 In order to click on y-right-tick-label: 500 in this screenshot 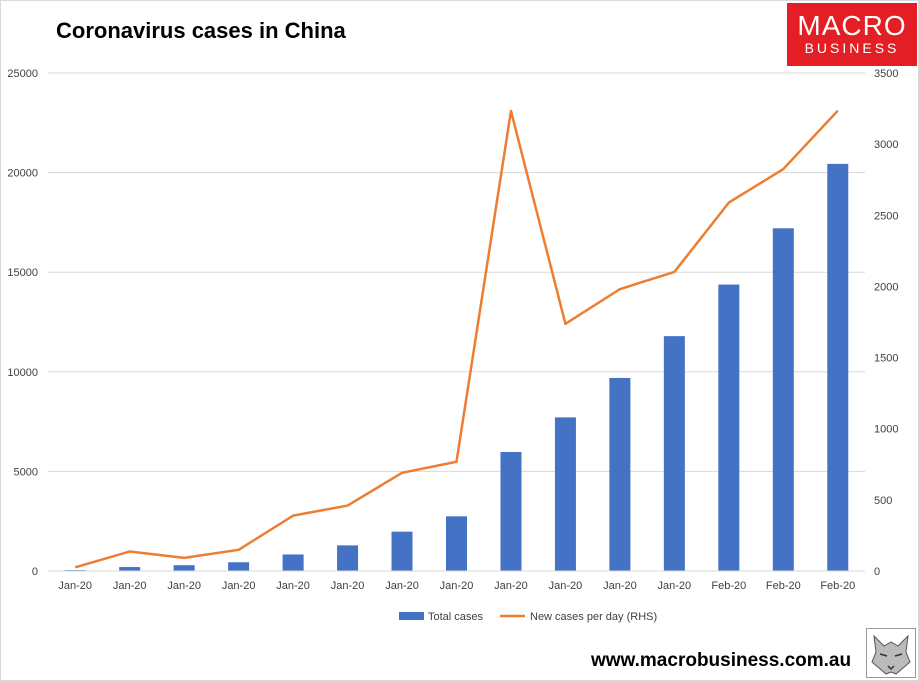, I will do `click(883, 501)`.